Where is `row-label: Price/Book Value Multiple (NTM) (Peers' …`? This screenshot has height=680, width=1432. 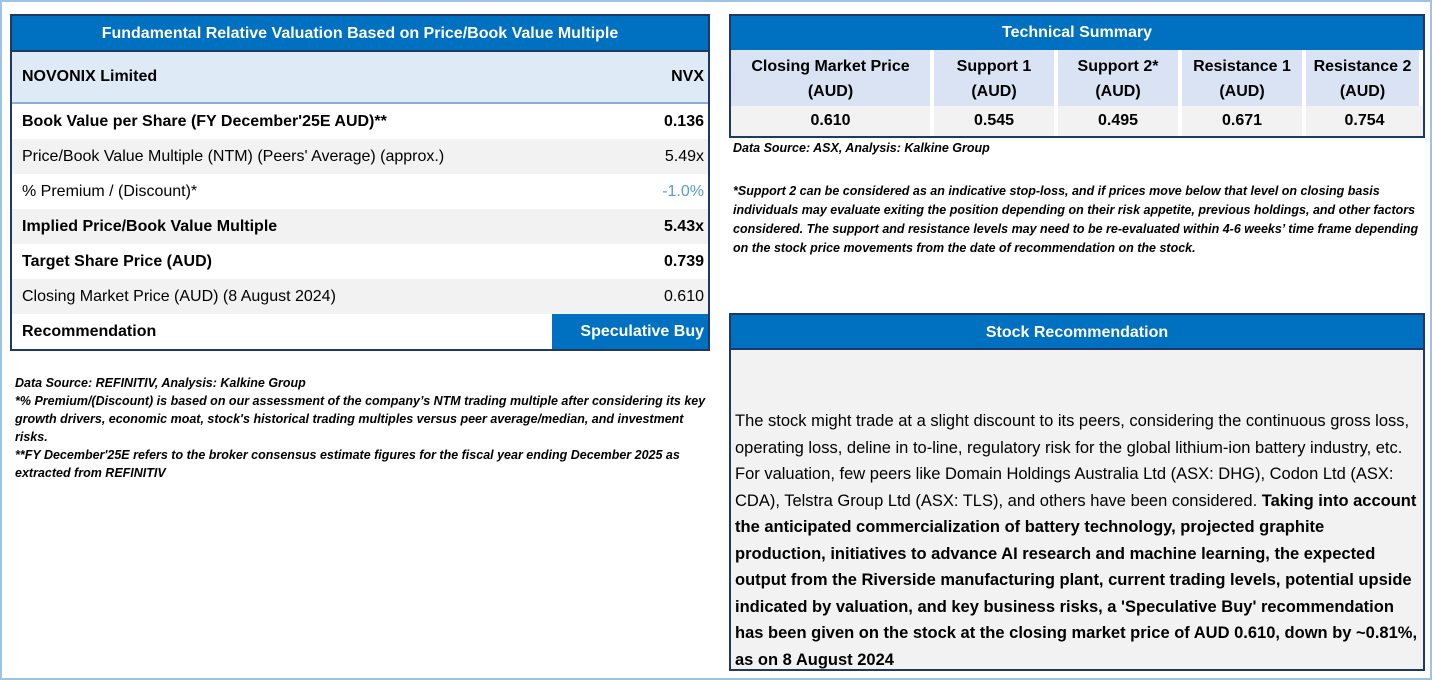 row-label: Price/Book Value Multiple (NTM) (Peers' … is located at coordinates (233, 156).